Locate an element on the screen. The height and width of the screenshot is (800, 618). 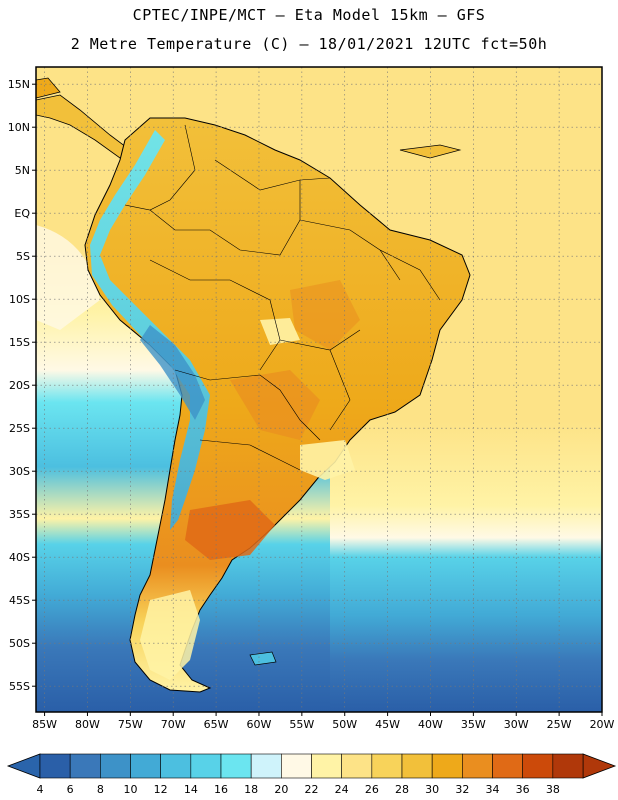
colorbar-tick-label: 12 is located at coordinates (161, 789).